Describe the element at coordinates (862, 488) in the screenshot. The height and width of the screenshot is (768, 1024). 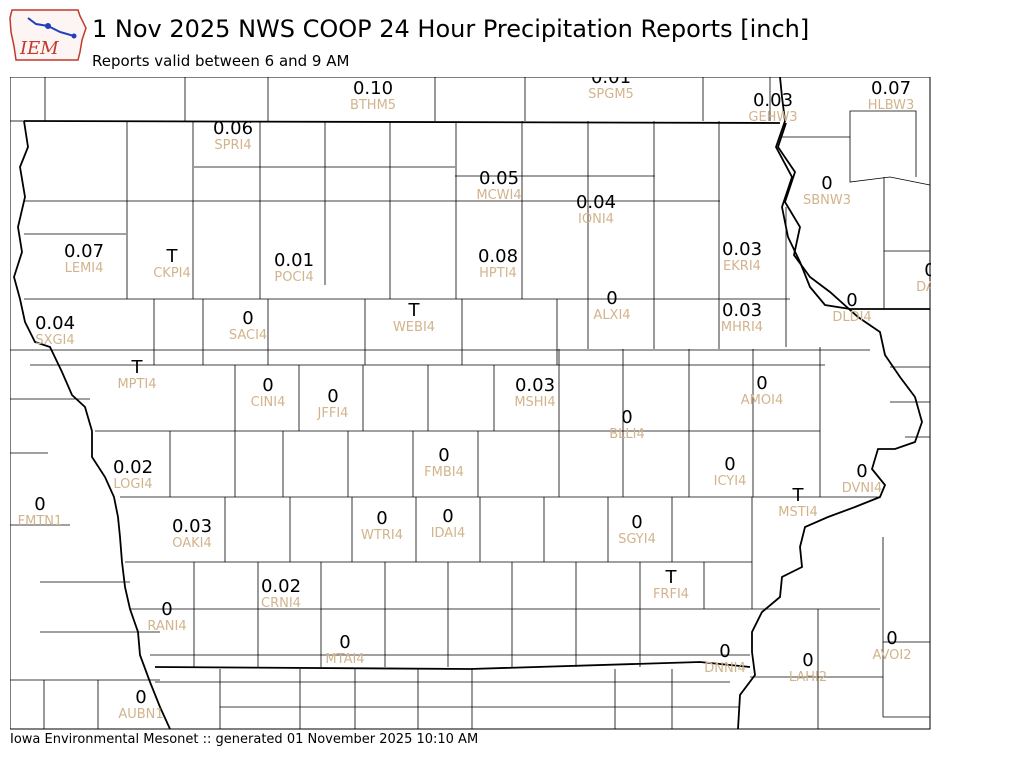
I see `station-id-label: DVNI4` at that location.